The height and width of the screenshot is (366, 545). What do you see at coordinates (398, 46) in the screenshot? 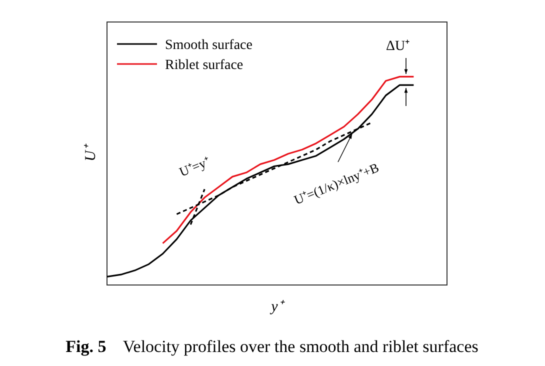
I see `text: ΔU⁺` at bounding box center [398, 46].